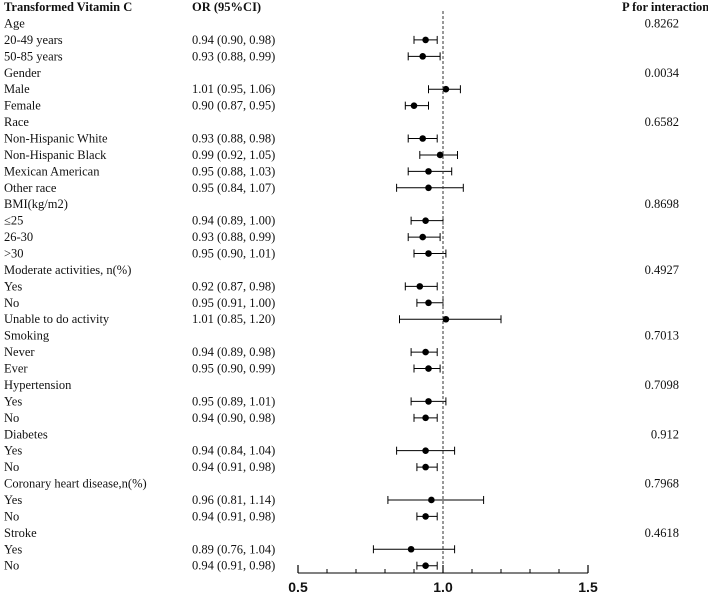 This screenshot has width=708, height=597. What do you see at coordinates (16, 369) in the screenshot?
I see `row-label: Ever` at bounding box center [16, 369].